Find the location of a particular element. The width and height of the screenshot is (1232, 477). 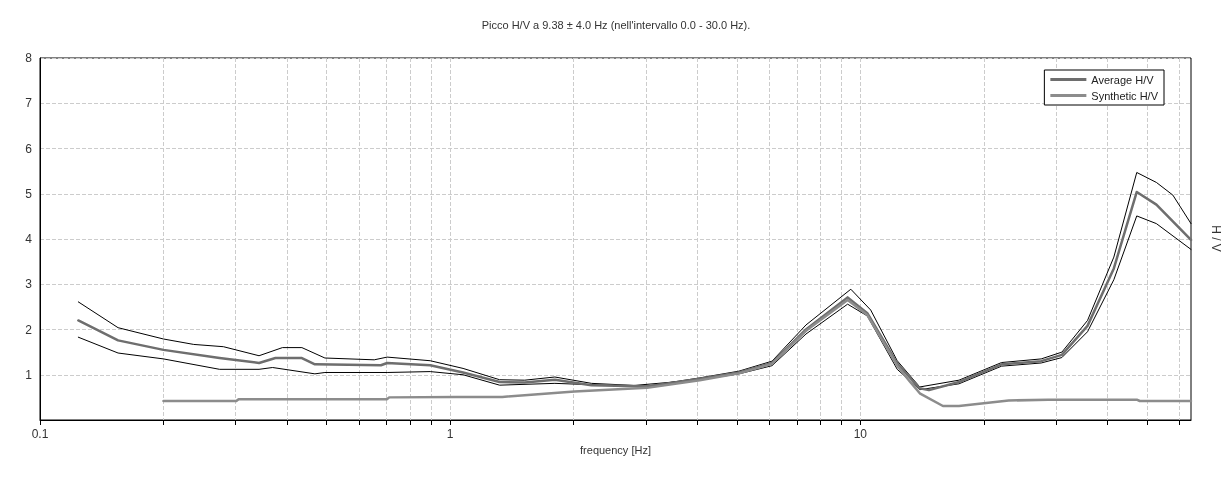

y-axis-title: H / V is located at coordinates (1216, 238).